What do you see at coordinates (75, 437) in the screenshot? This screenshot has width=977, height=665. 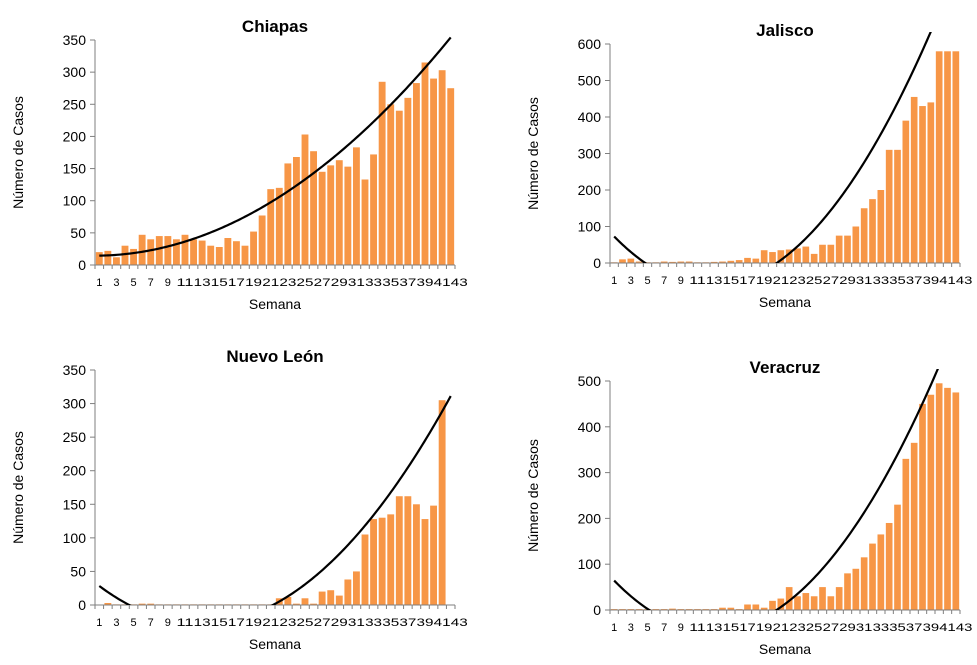 I see `y-tick-label: 250` at bounding box center [75, 437].